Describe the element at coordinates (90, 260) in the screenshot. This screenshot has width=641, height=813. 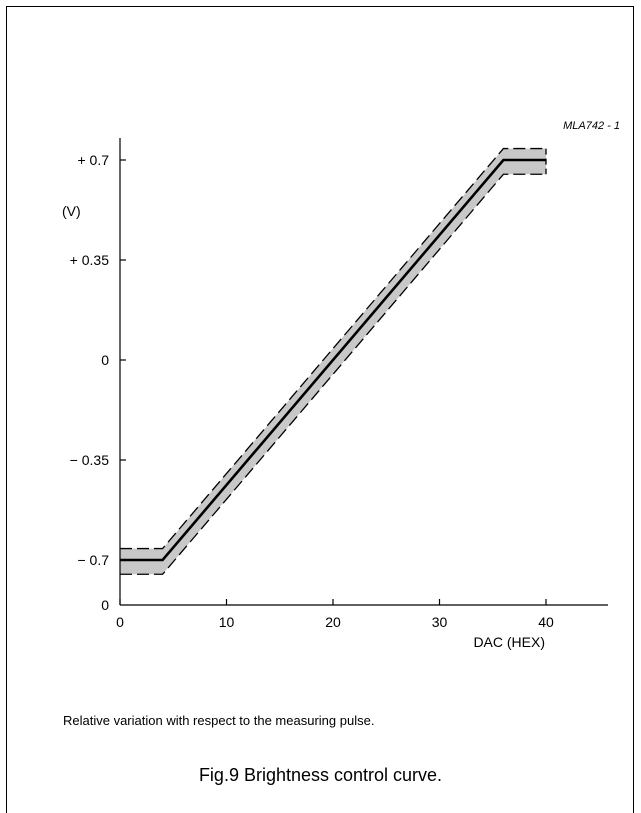
I see `y-tick-label: + 0.35` at that location.